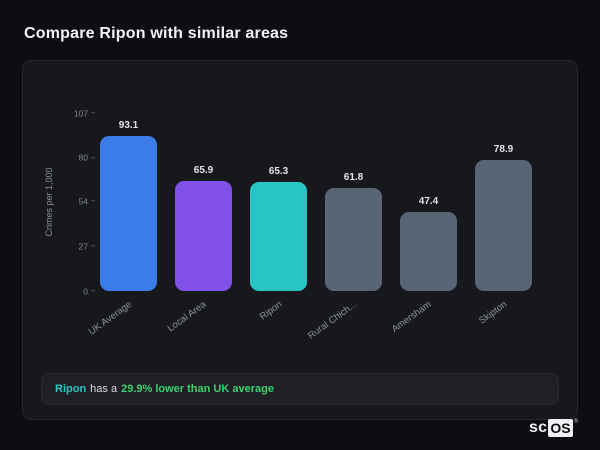  I want to click on scos-logo: sc OS ®, so click(553, 427).